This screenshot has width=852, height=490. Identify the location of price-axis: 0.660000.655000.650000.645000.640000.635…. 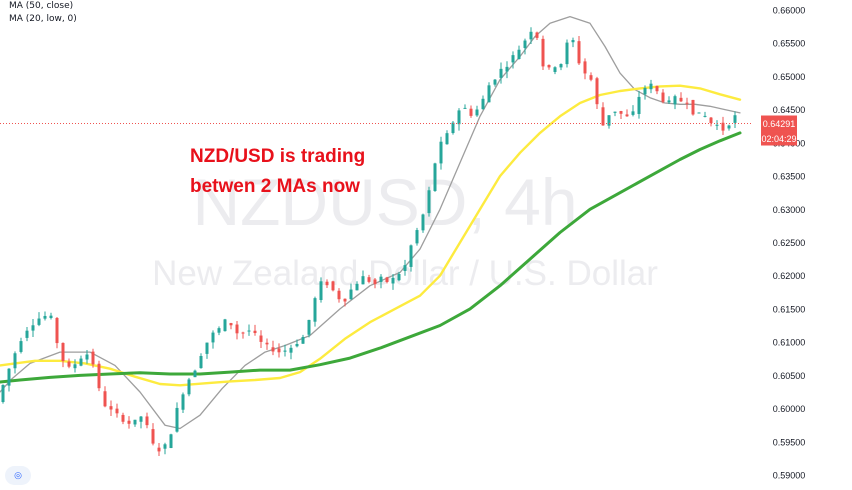
(789, 242).